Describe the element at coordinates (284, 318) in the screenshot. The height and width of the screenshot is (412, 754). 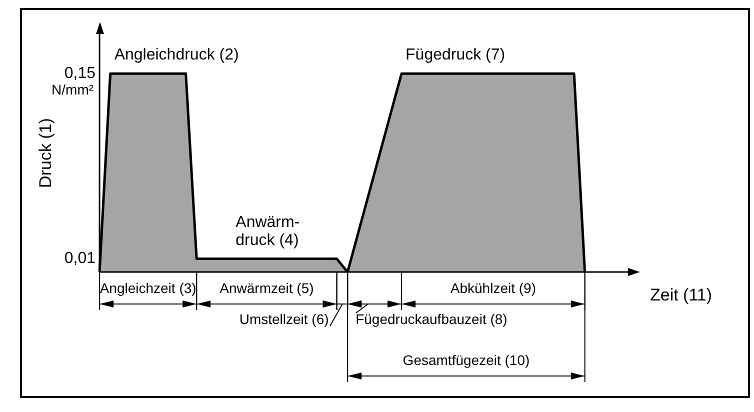
I see `text: Umstellzeit (6)` at that location.